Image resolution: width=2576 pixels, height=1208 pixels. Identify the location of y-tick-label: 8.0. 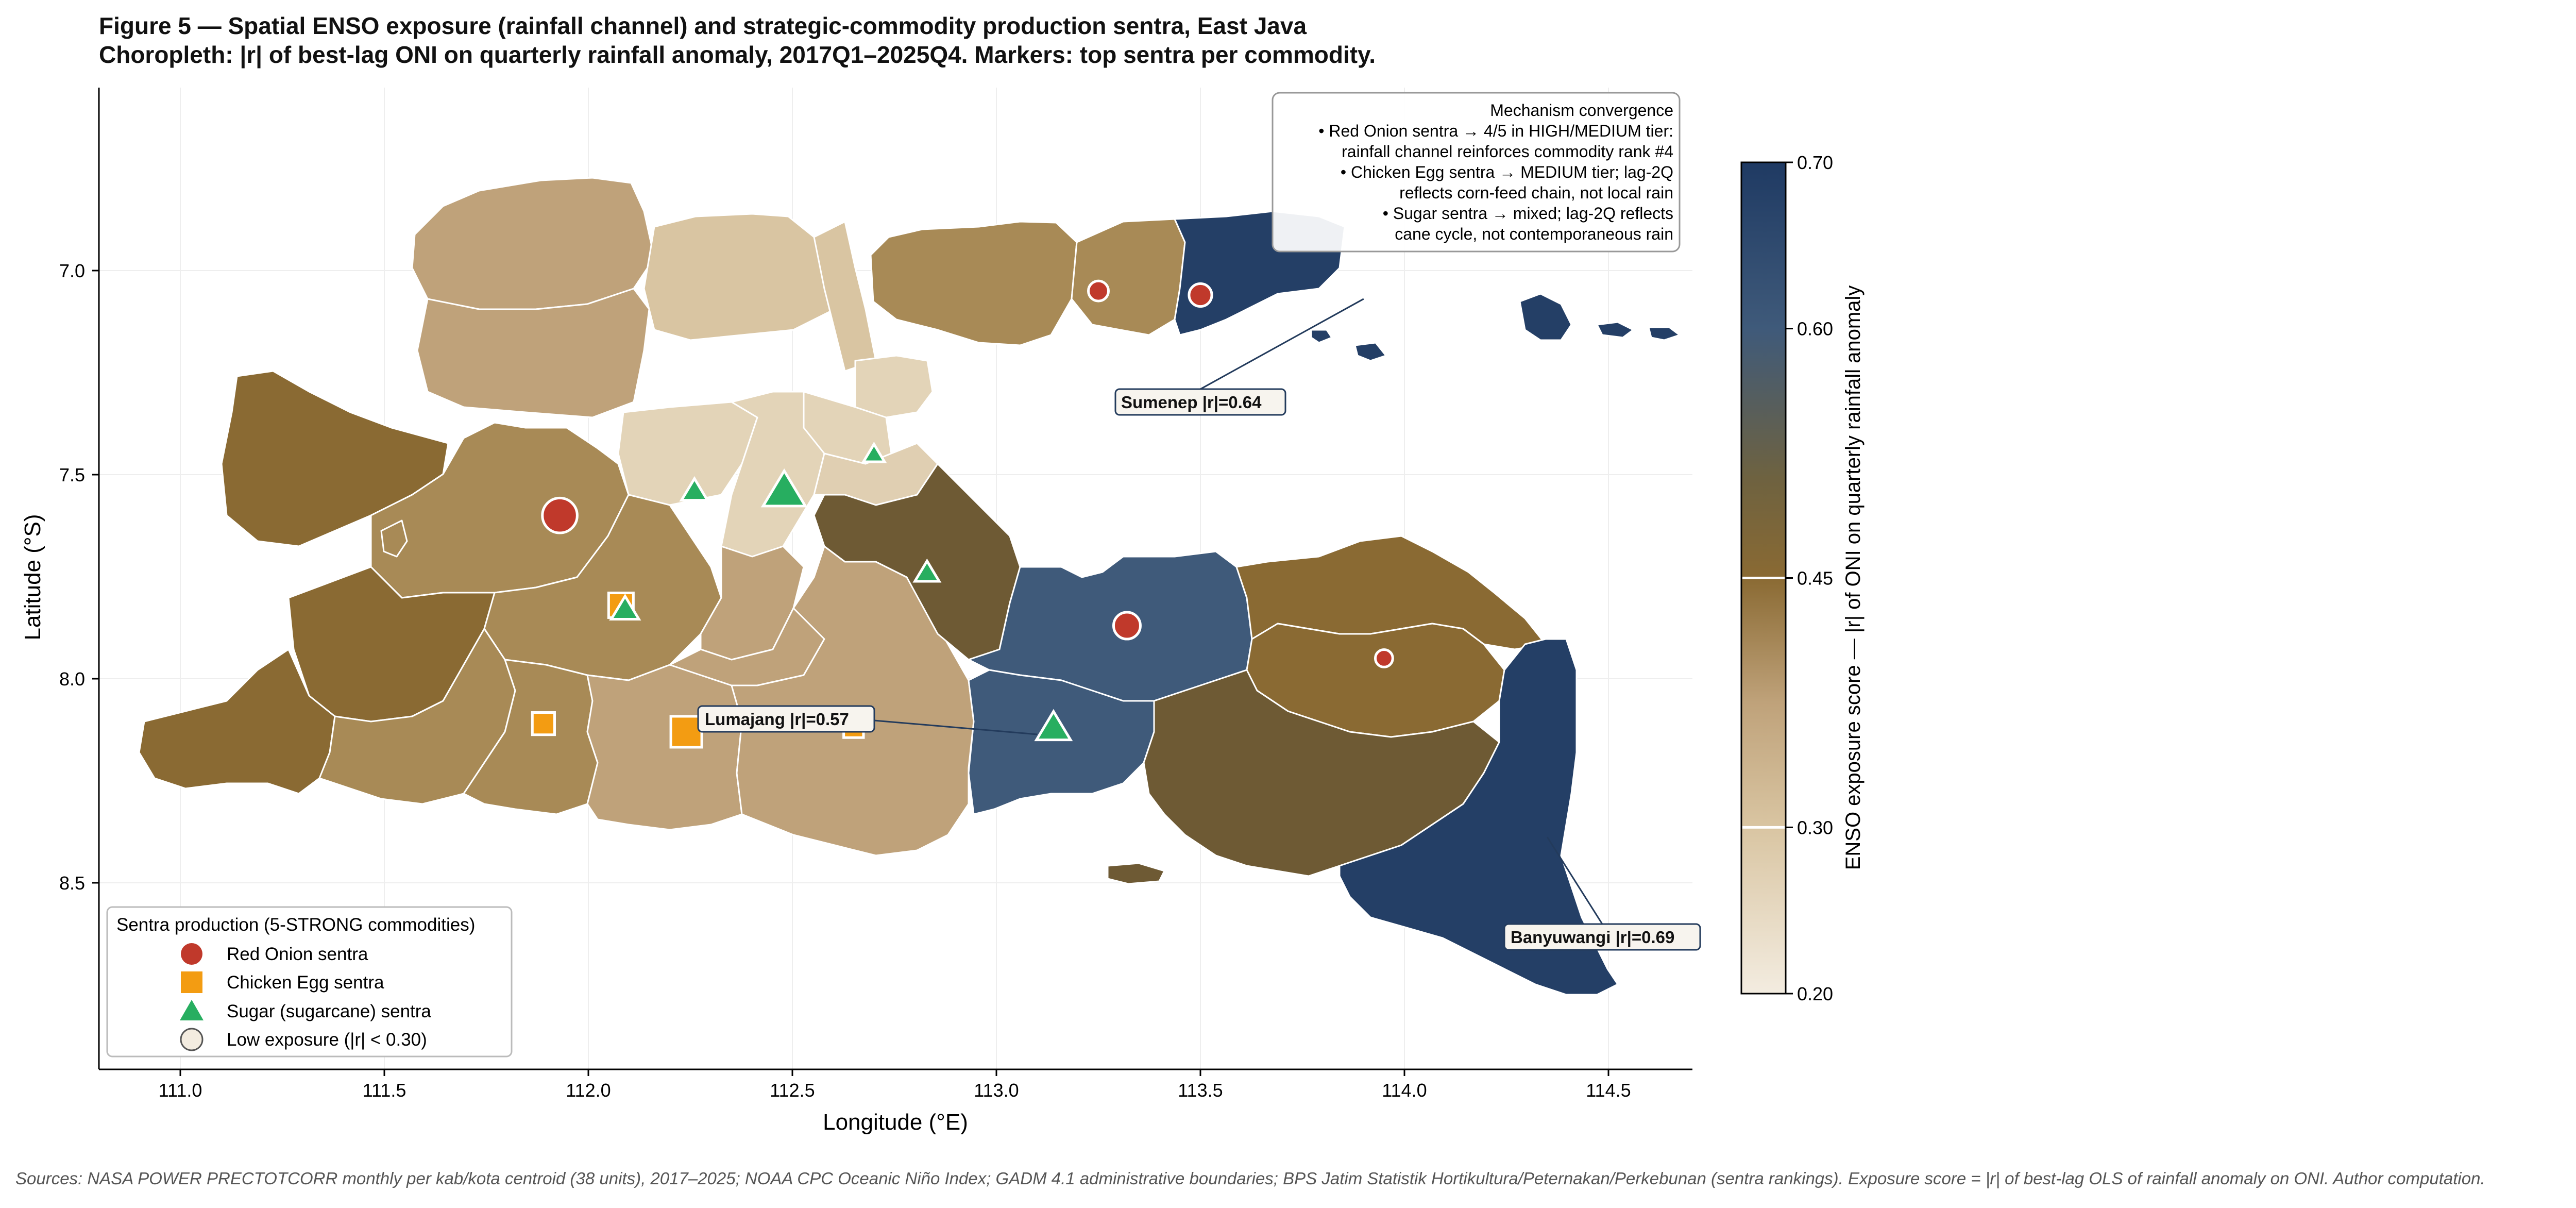
(72, 679).